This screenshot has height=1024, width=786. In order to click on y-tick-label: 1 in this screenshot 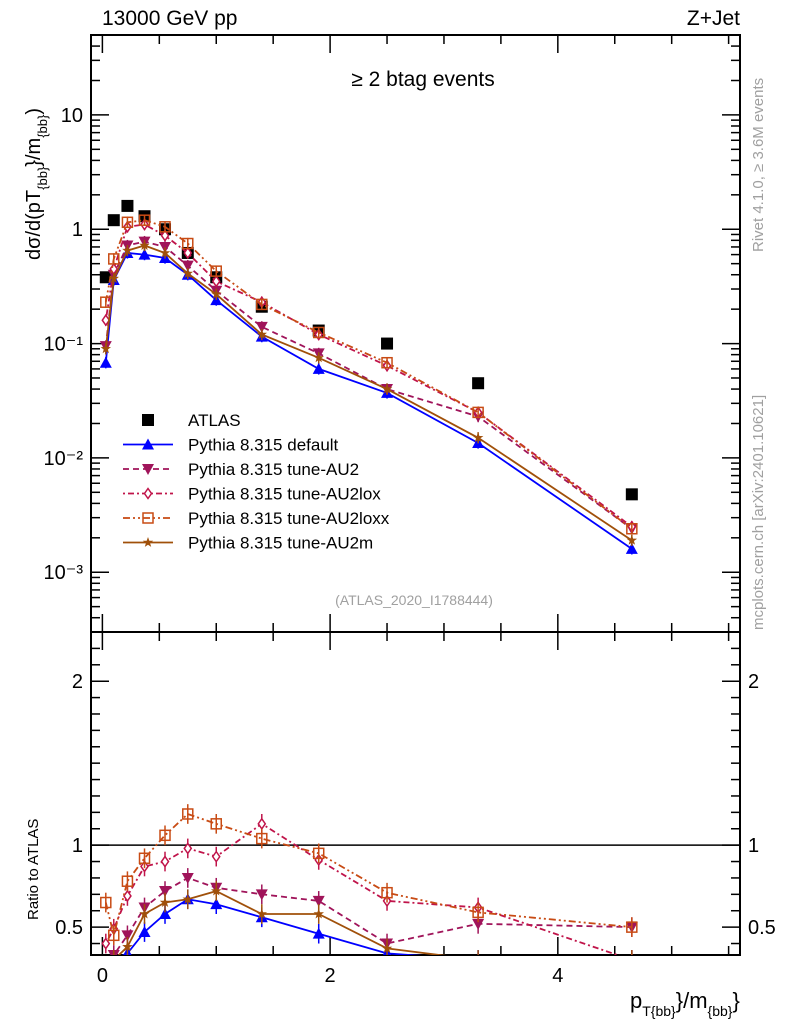, I will do `click(77, 230)`.